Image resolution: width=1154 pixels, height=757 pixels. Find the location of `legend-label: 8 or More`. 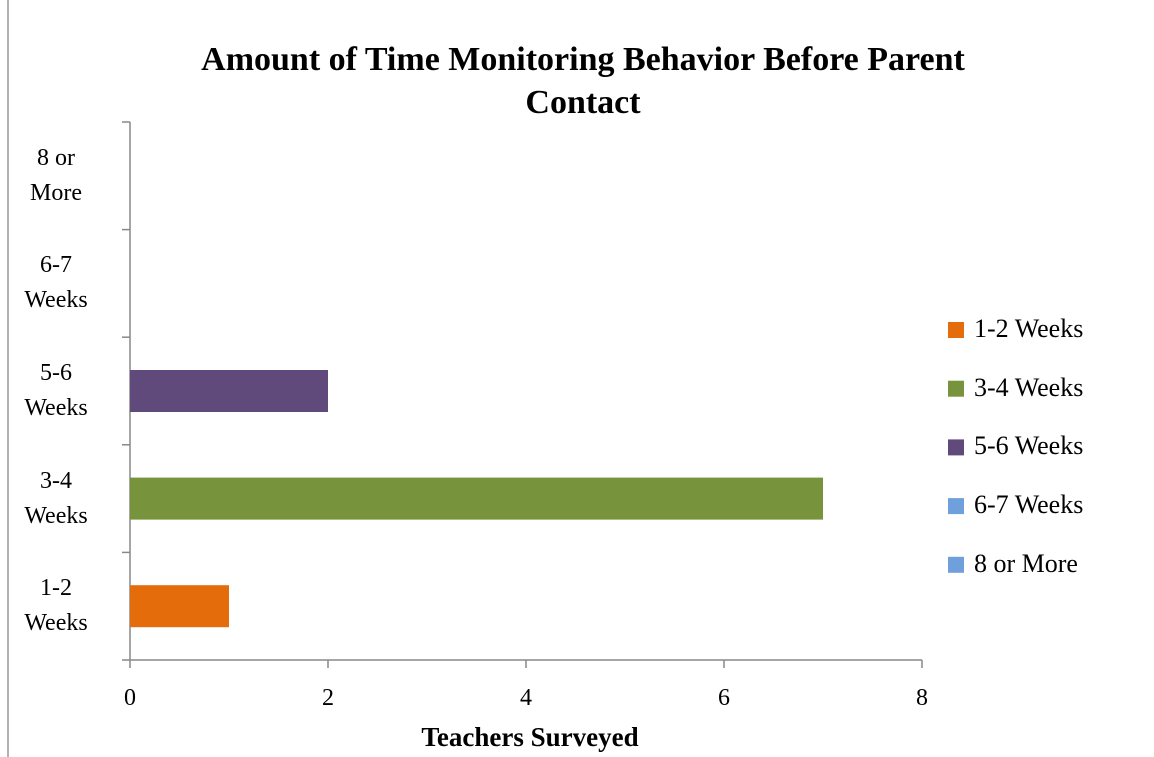

legend-label: 8 or More is located at coordinates (1026, 563).